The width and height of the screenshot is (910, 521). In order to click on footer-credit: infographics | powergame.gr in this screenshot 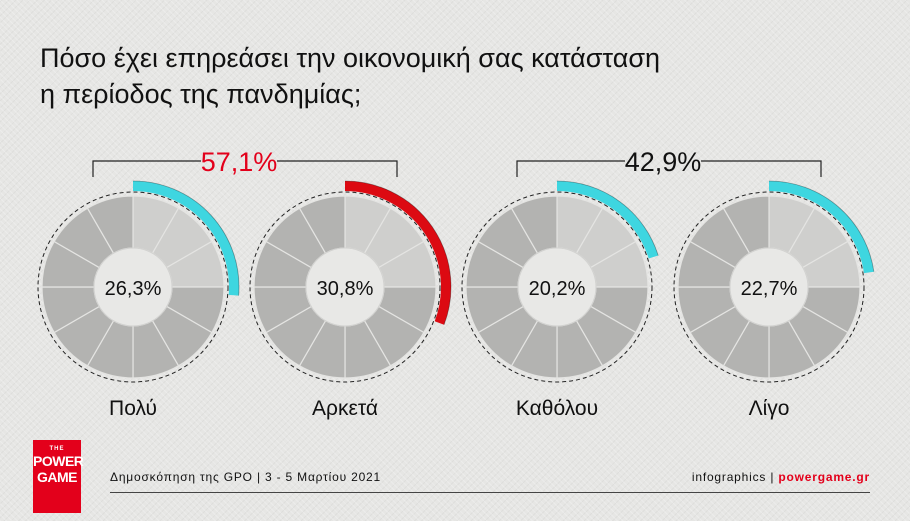, I will do `click(781, 477)`.